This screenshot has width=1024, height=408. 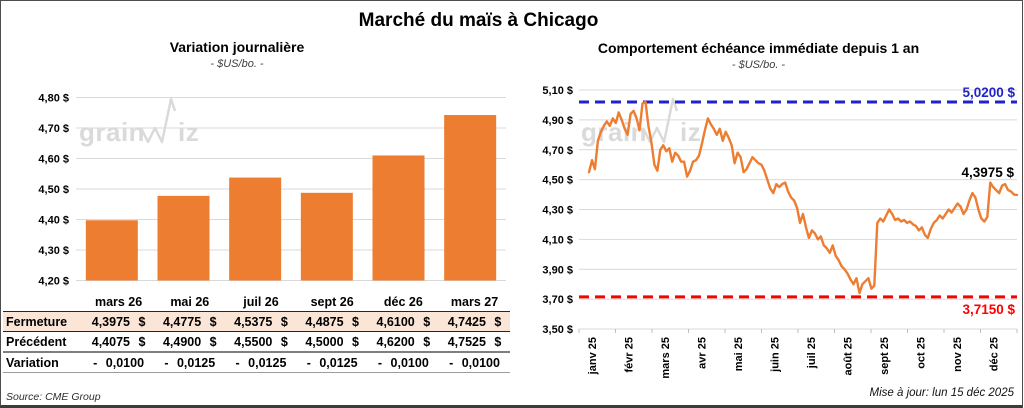 What do you see at coordinates (118, 302) in the screenshot?
I see `column-header-mars-26: mars 26` at bounding box center [118, 302].